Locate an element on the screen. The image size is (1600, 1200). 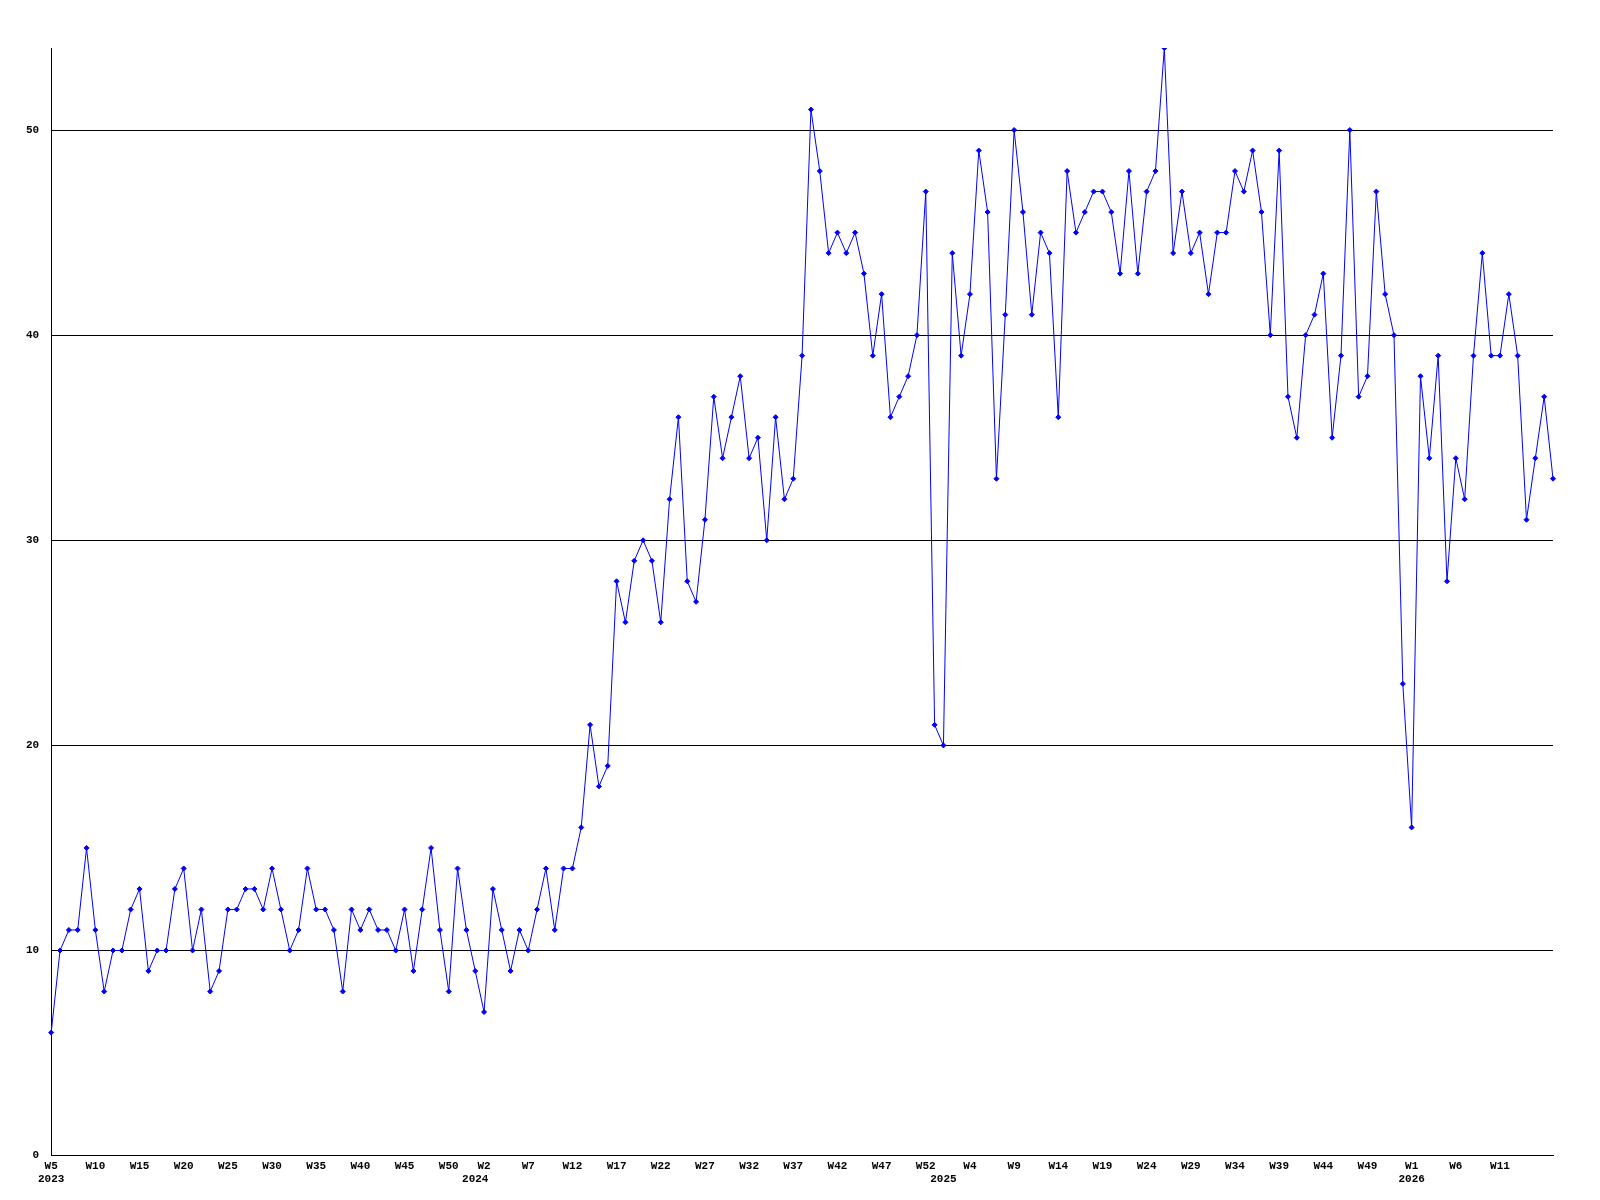
x-tick-label: W50 is located at coordinates (448, 1165).